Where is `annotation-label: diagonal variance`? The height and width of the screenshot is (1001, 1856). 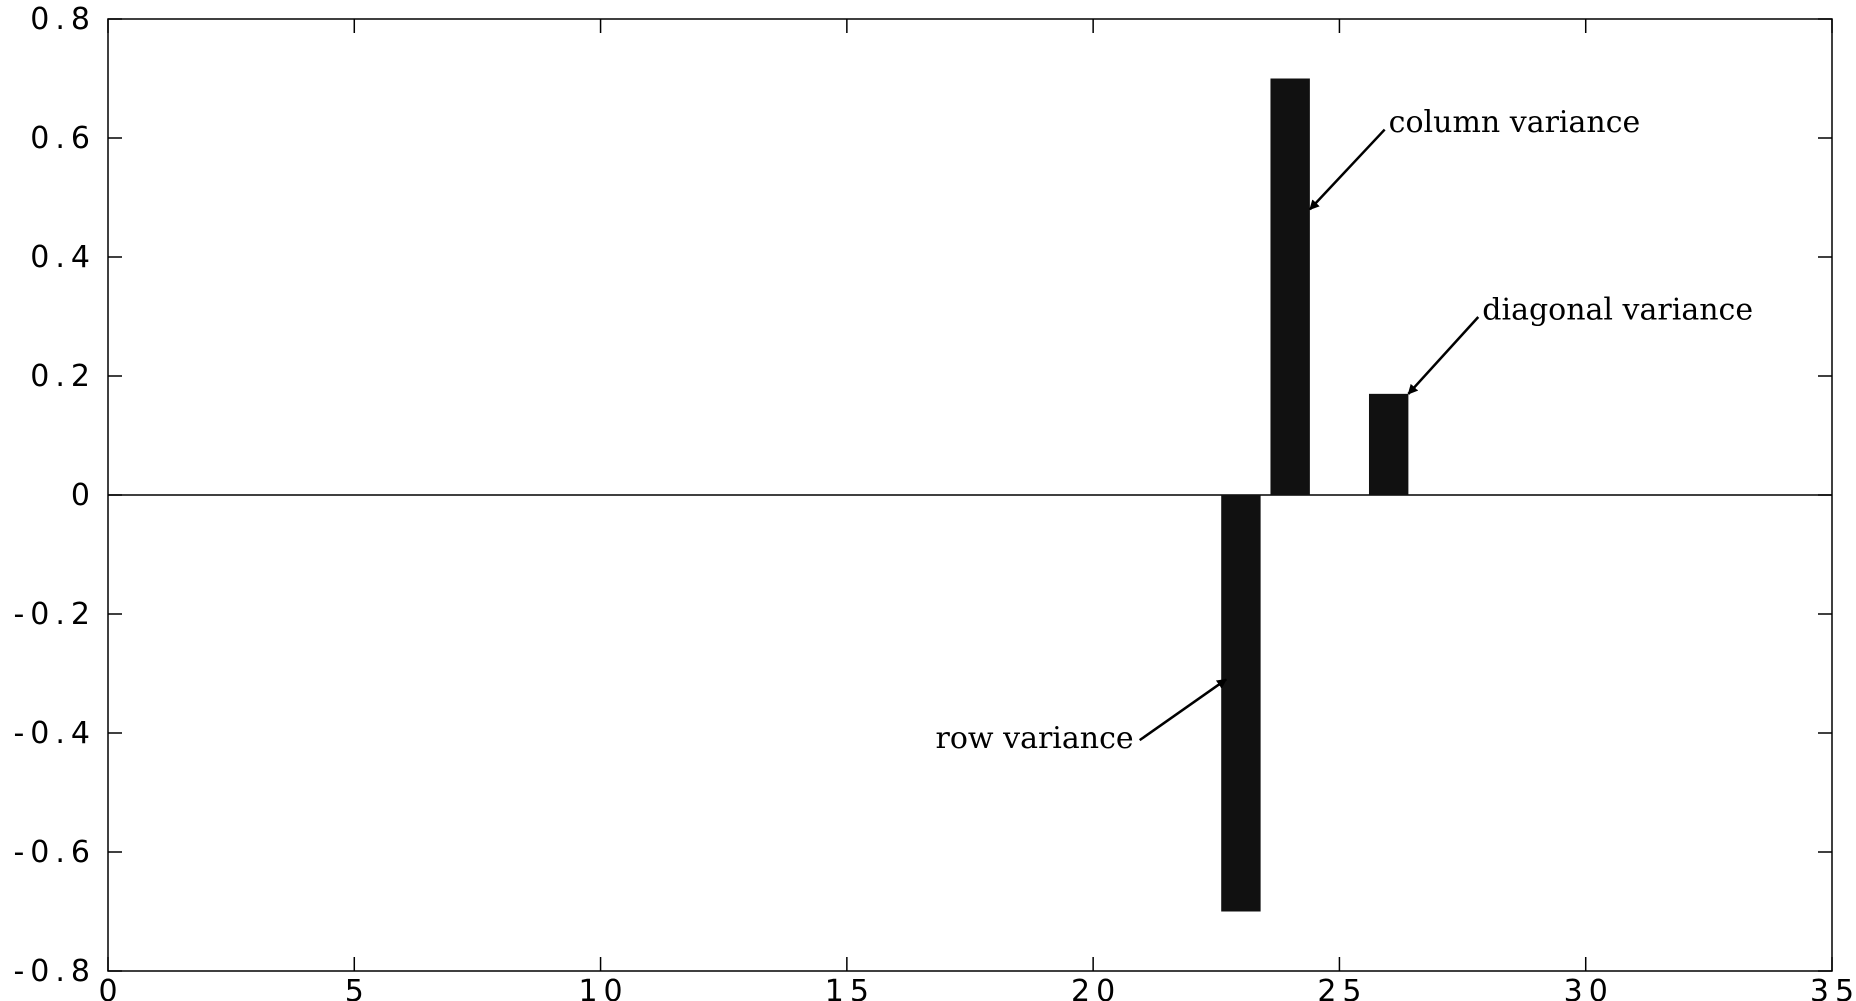
annotation-label: diagonal variance is located at coordinates (1617, 309).